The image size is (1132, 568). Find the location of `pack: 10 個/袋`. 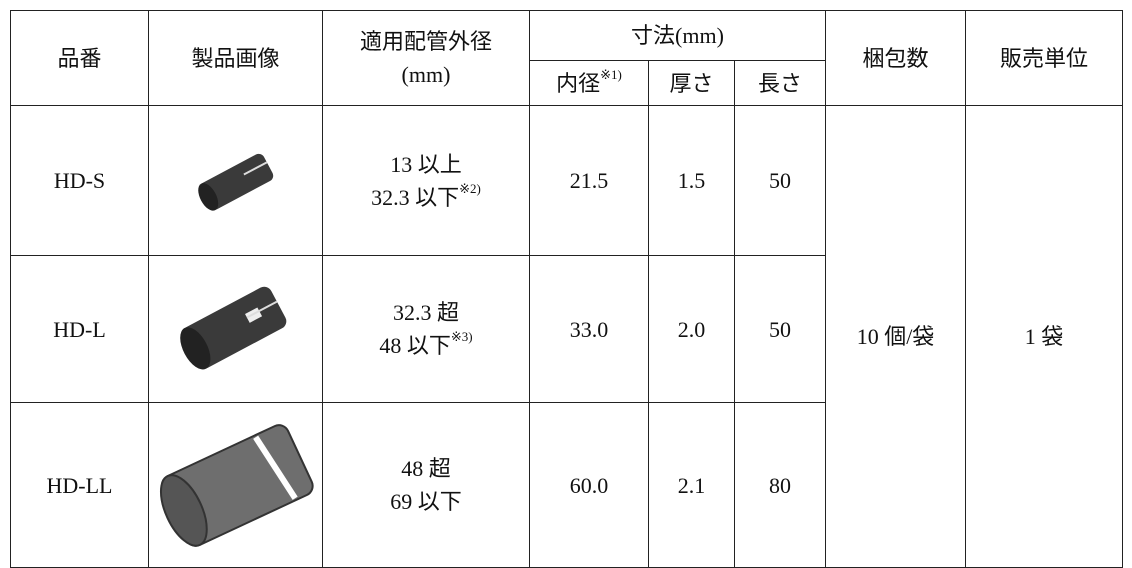

pack: 10 個/袋 is located at coordinates (895, 336).